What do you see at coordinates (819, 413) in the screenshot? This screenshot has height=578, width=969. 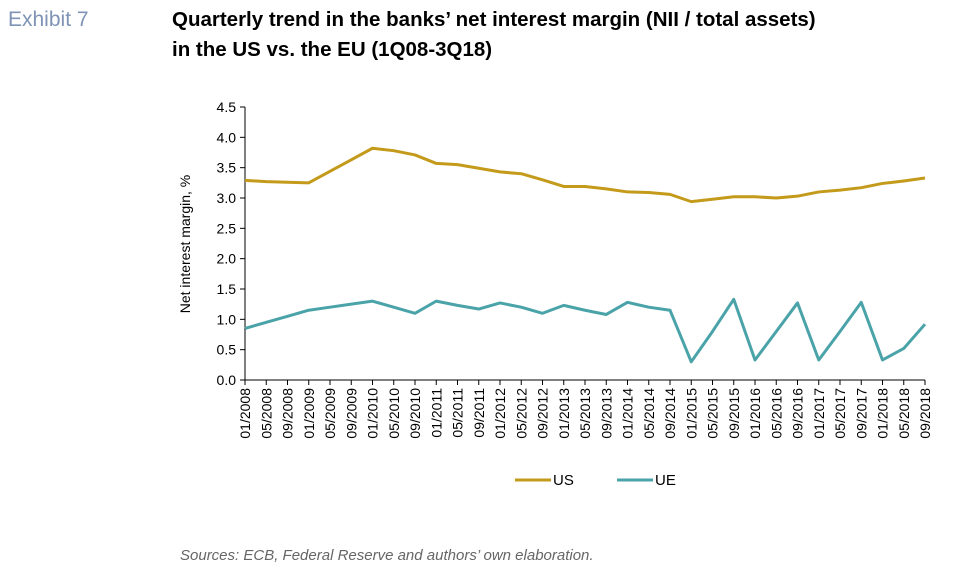 I see `x-tick-label: 01/2017` at bounding box center [819, 413].